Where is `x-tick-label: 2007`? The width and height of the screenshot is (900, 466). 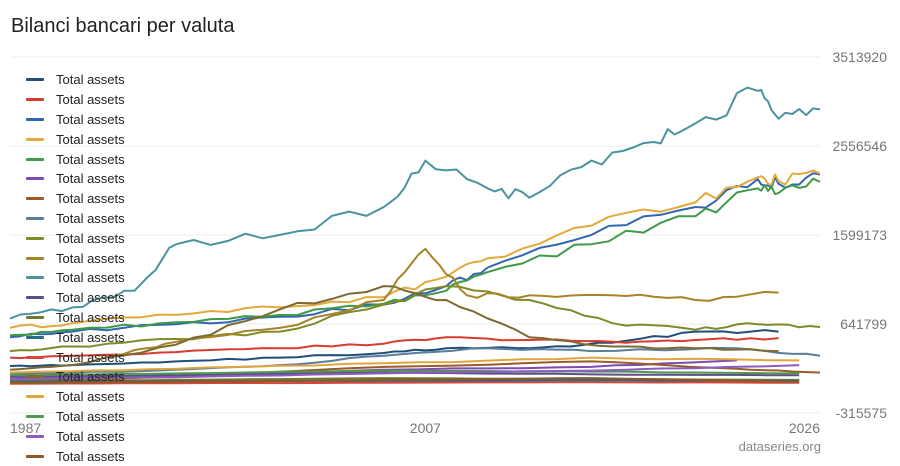 x-tick-label: 2007 is located at coordinates (425, 428).